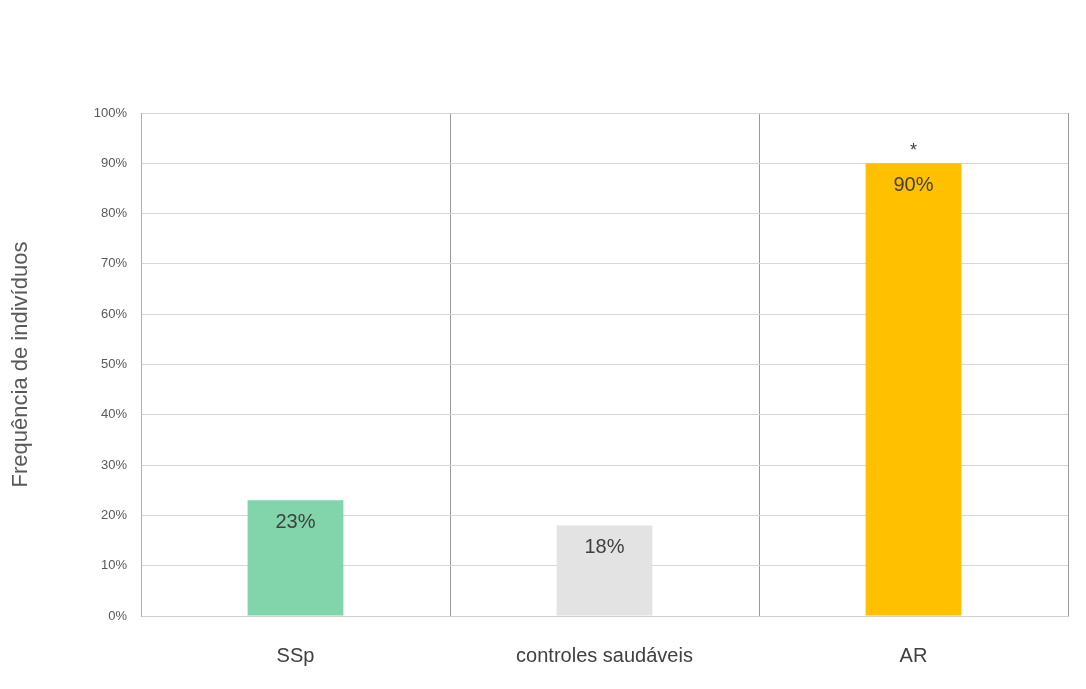  I want to click on y-tick-label: 90%, so click(114, 162).